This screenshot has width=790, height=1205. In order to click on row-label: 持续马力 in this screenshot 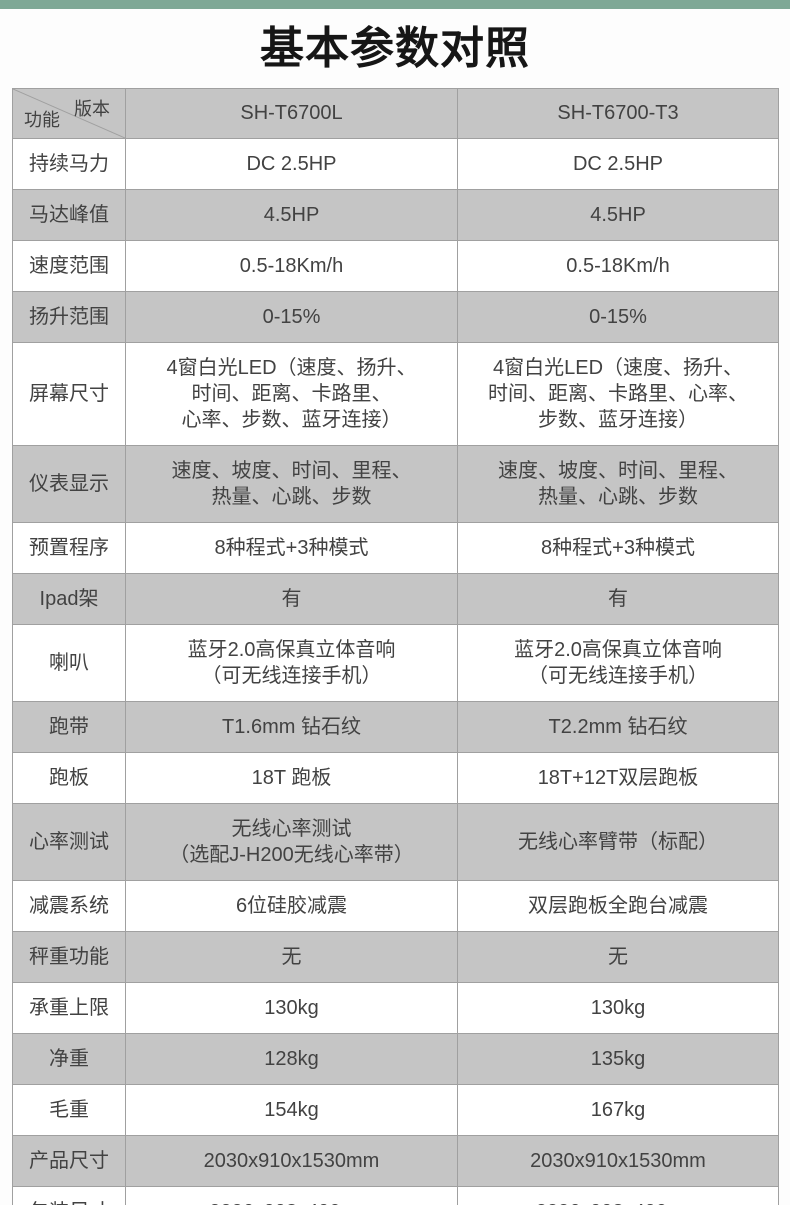, I will do `click(69, 163)`.